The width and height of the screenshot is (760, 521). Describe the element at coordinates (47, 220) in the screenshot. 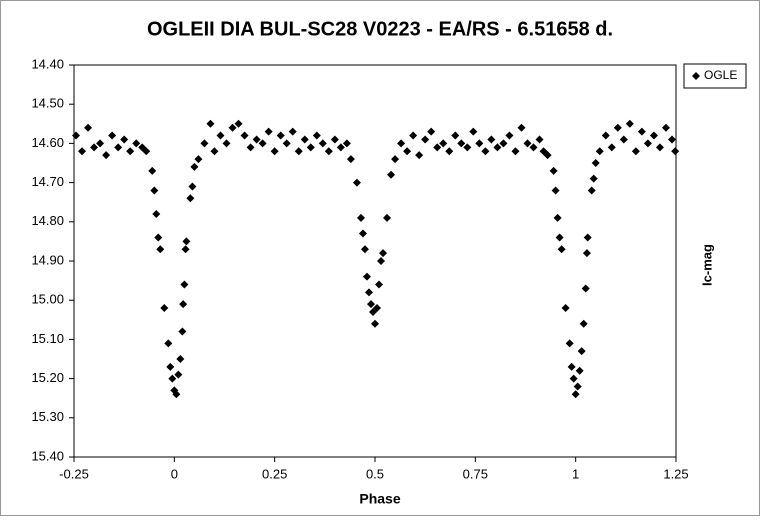

I see `y-tick-label: 14.80` at that location.